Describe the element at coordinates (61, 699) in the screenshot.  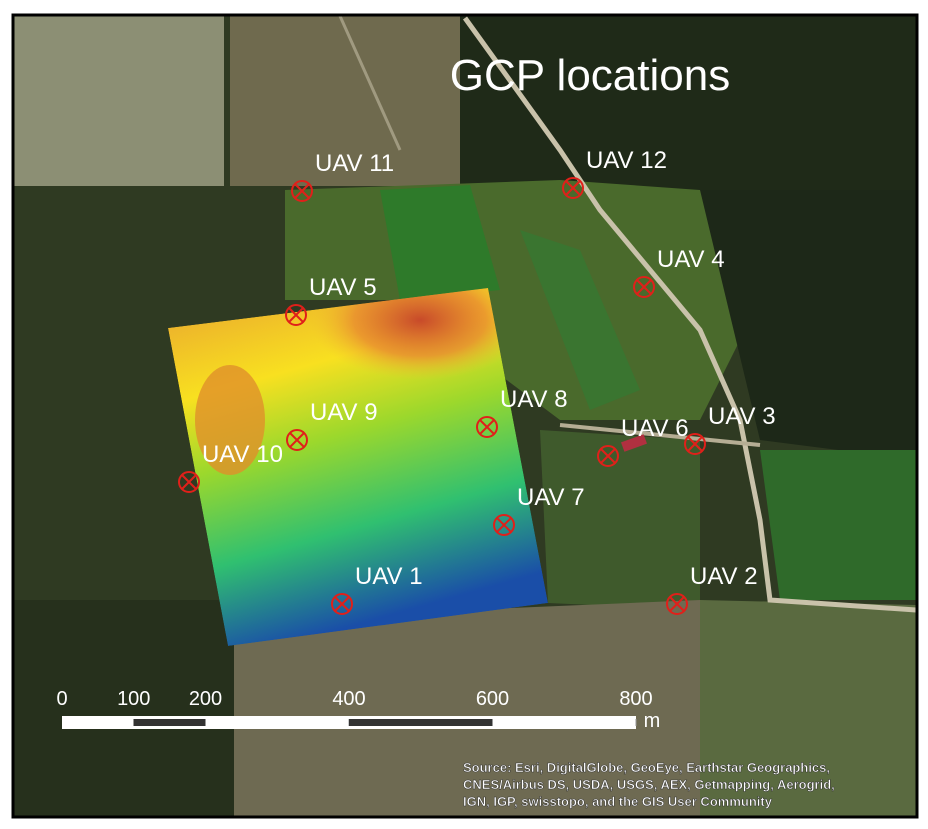
I see `scale-tick-label: 0` at that location.